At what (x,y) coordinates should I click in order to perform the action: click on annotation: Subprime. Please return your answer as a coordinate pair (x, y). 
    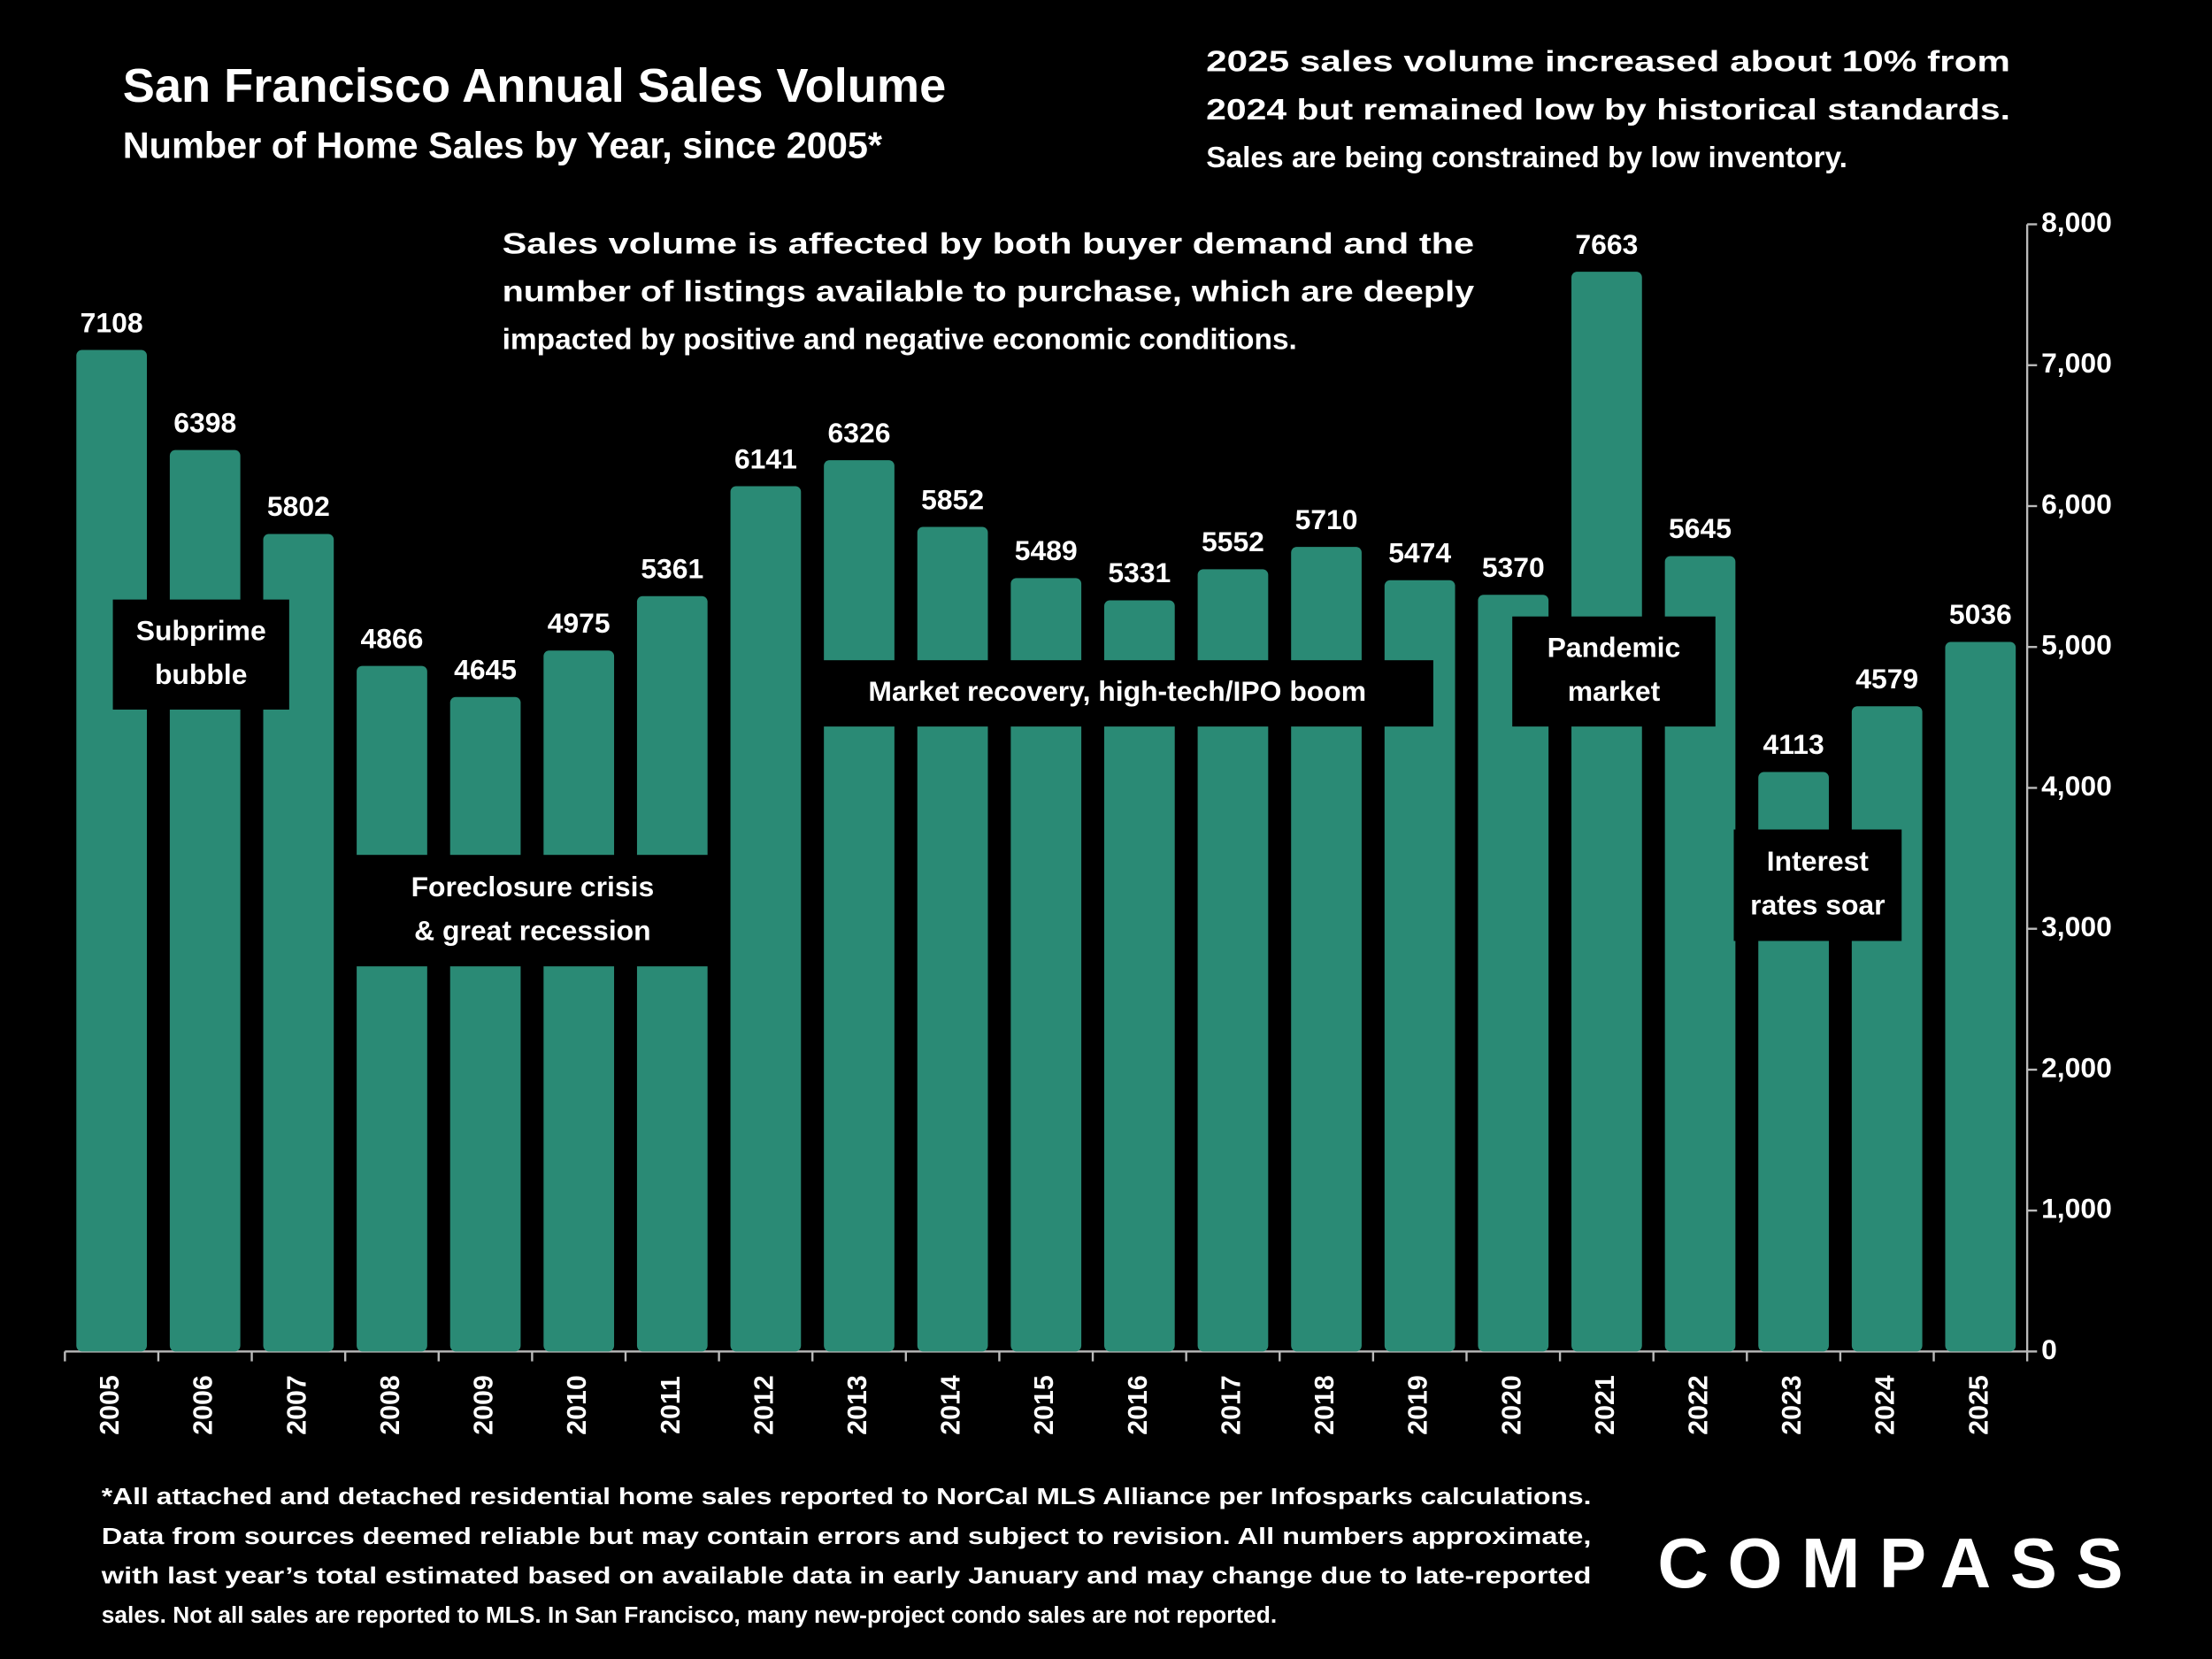
    Looking at the image, I should click on (201, 631).